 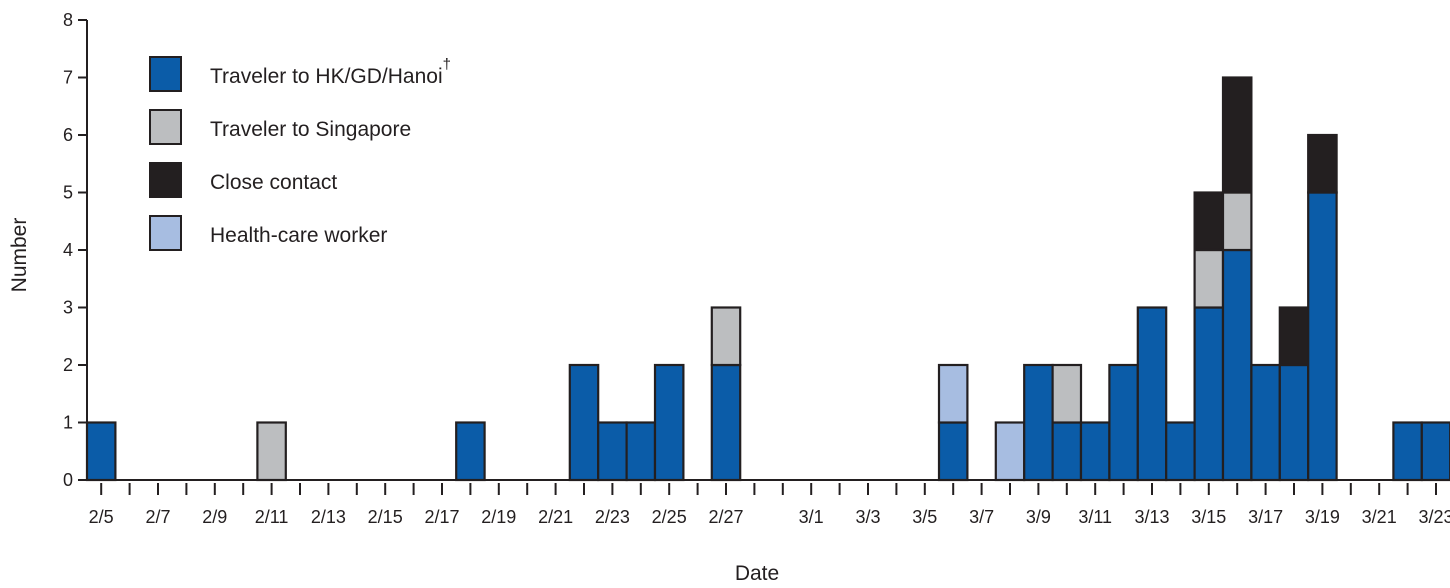 What do you see at coordinates (298, 235) in the screenshot?
I see `legend-label-3: Health-care worker` at bounding box center [298, 235].